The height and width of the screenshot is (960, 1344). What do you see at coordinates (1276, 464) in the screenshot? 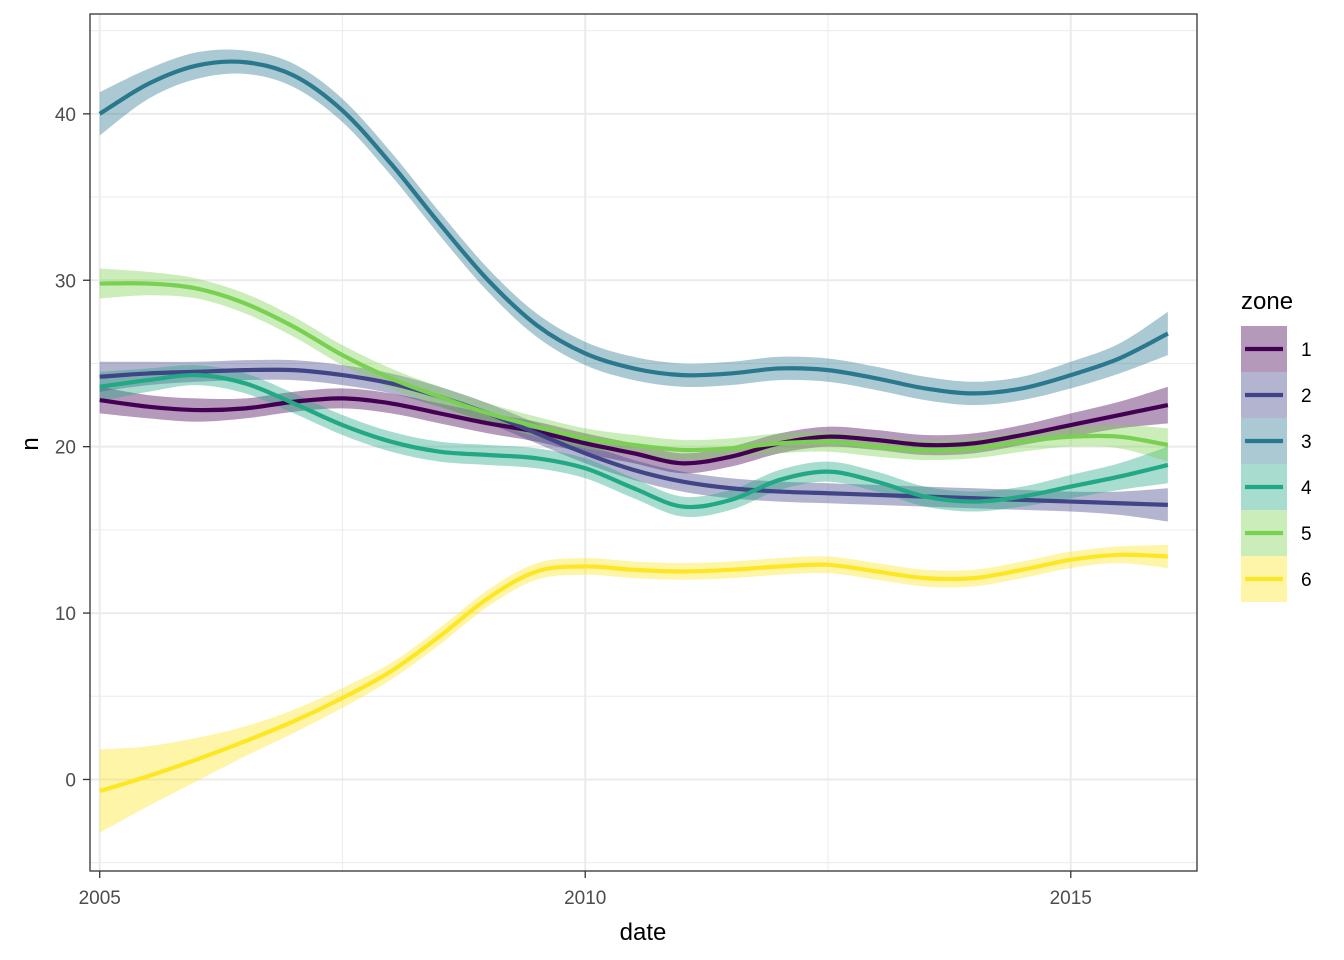
I see `legend-keys: 1 2 3 4 5 6` at bounding box center [1276, 464].